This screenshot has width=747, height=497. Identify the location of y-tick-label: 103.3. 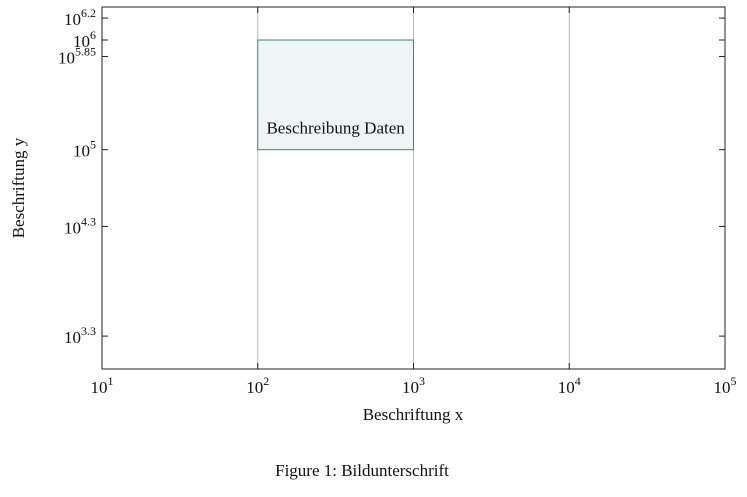
(80, 335).